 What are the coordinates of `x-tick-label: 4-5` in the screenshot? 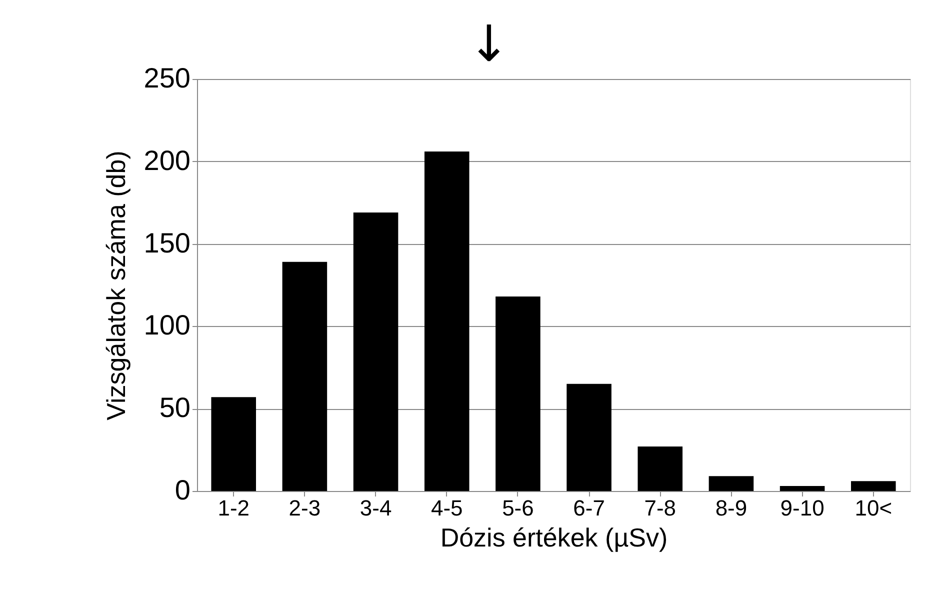 It's located at (446, 508).